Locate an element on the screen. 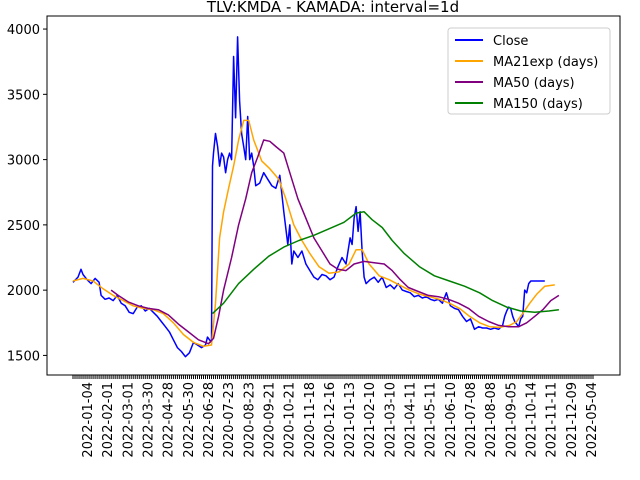 The width and height of the screenshot is (640, 480). x-tick-label: 2021-08-08 is located at coordinates (491, 420).